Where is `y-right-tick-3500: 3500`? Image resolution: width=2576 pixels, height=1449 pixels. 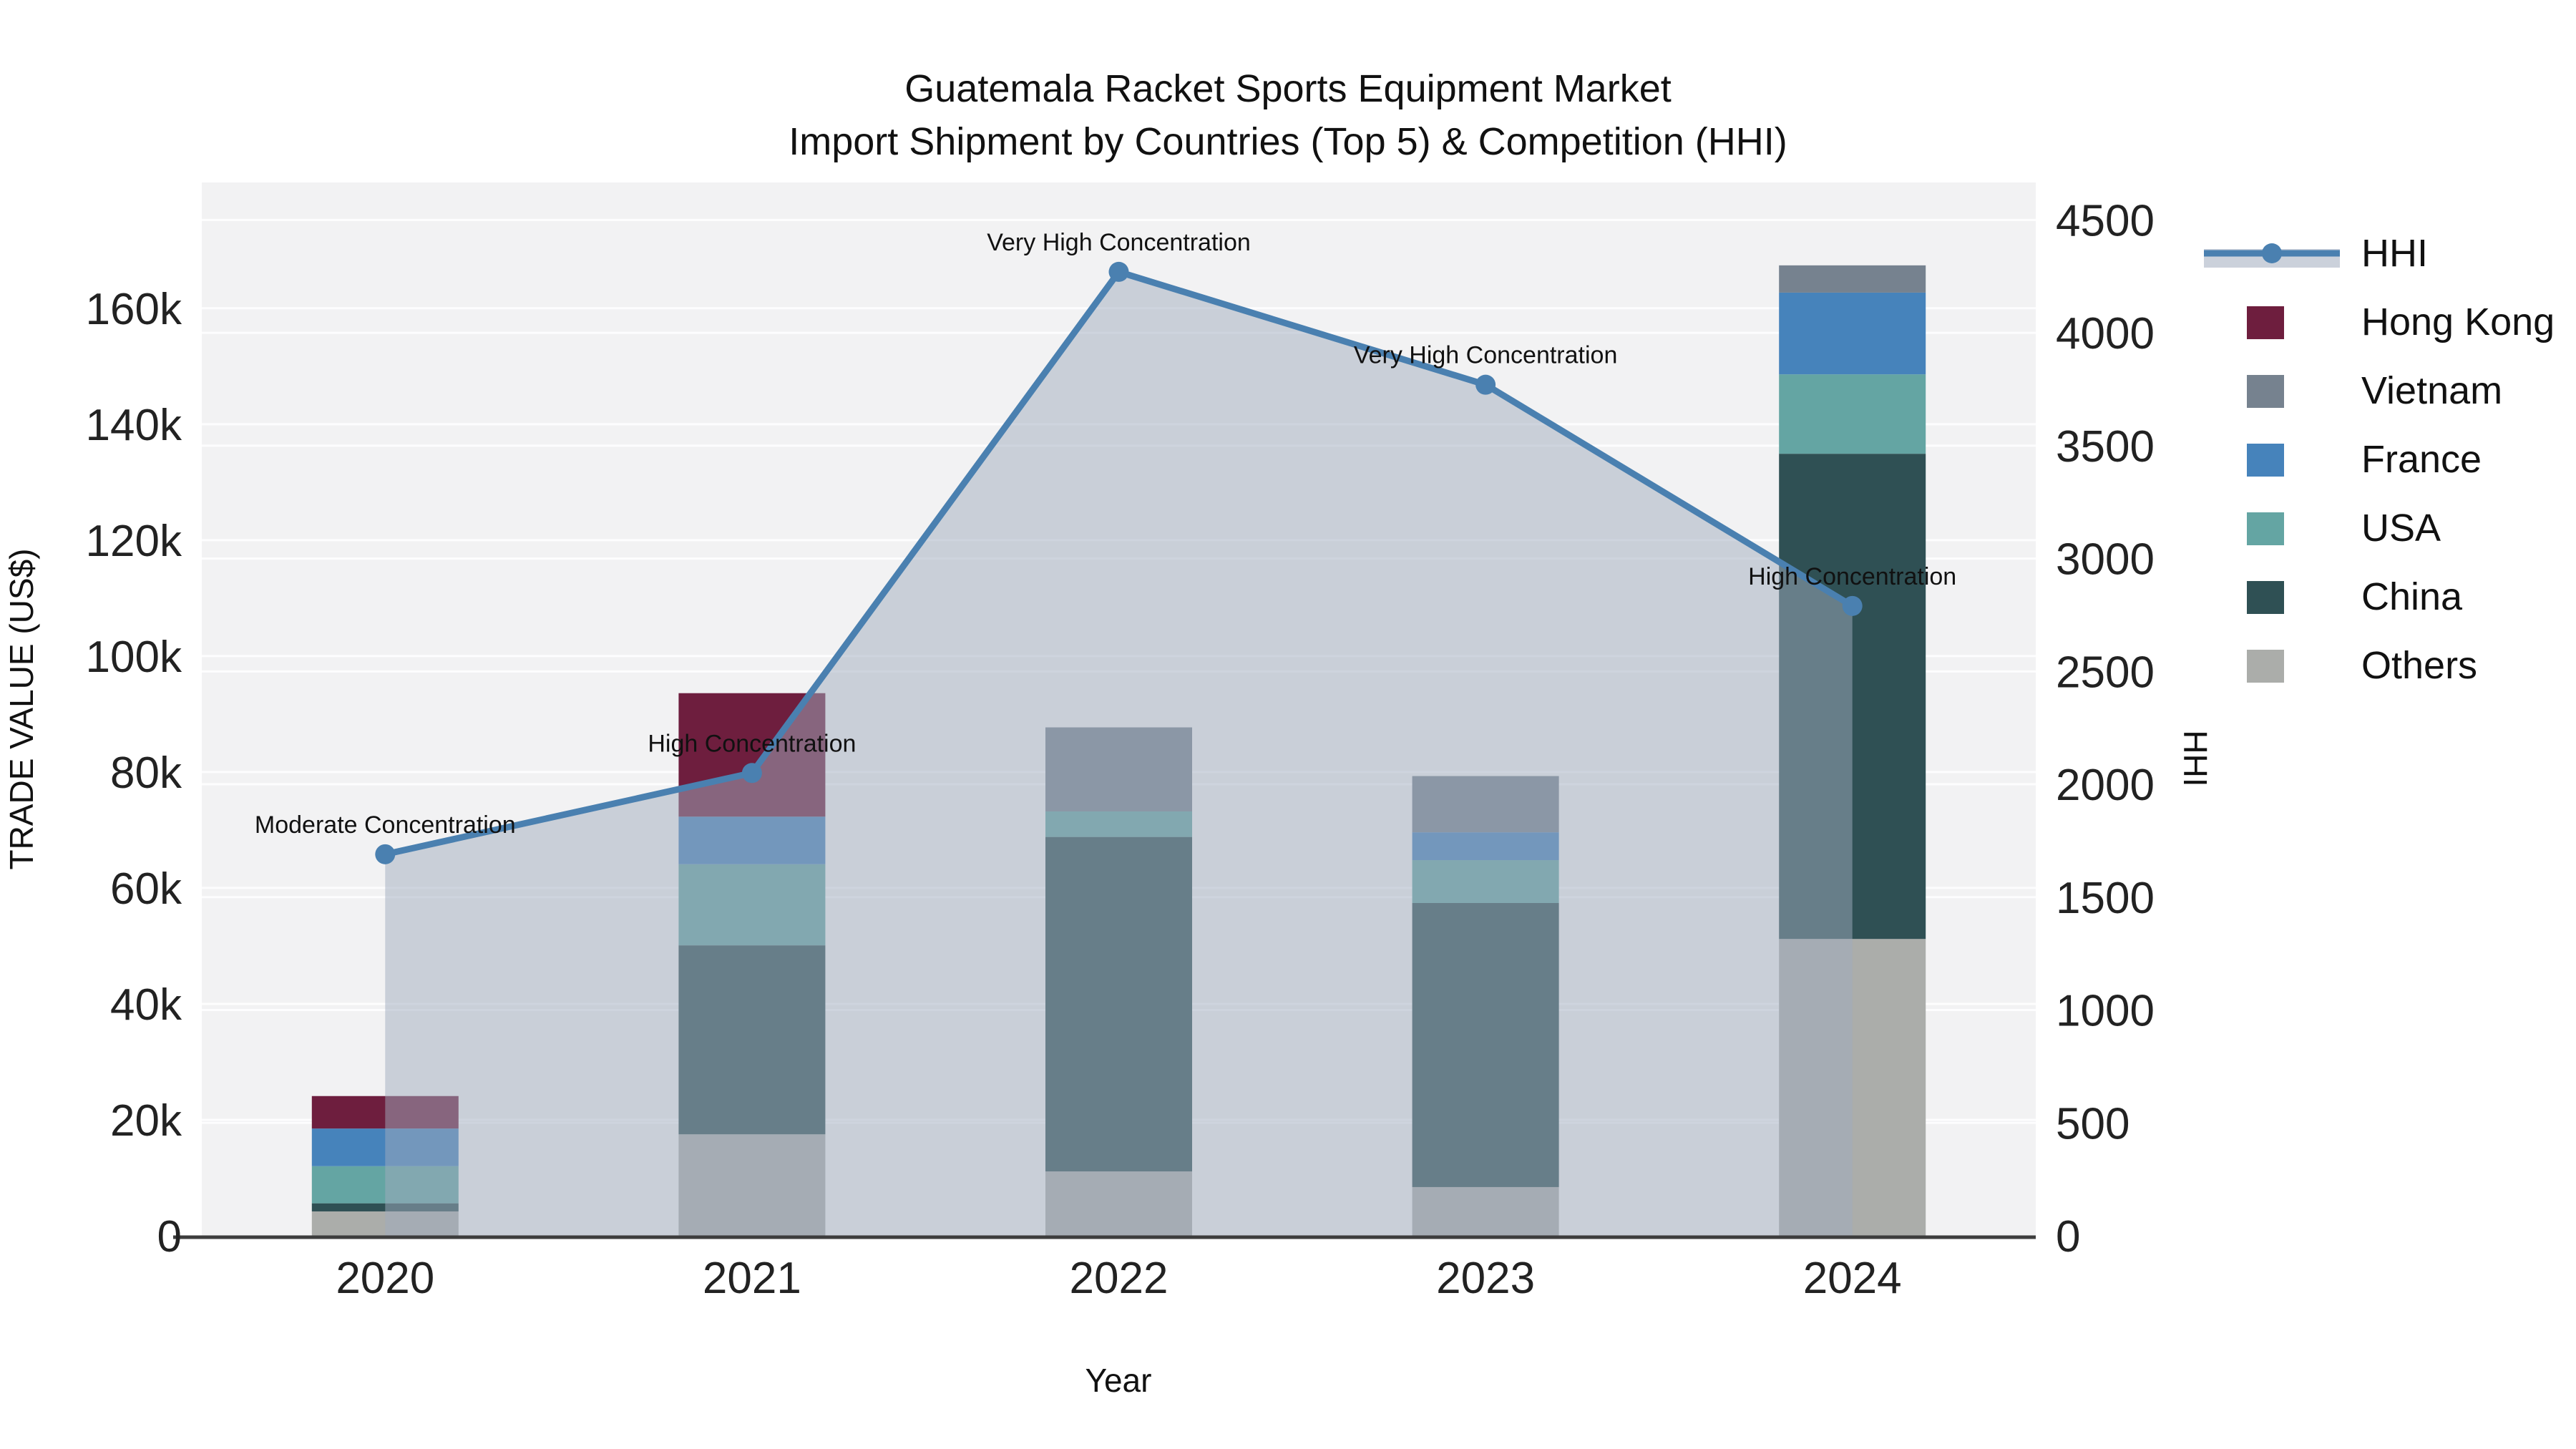 y-right-tick-3500: 3500 is located at coordinates (2105, 447).